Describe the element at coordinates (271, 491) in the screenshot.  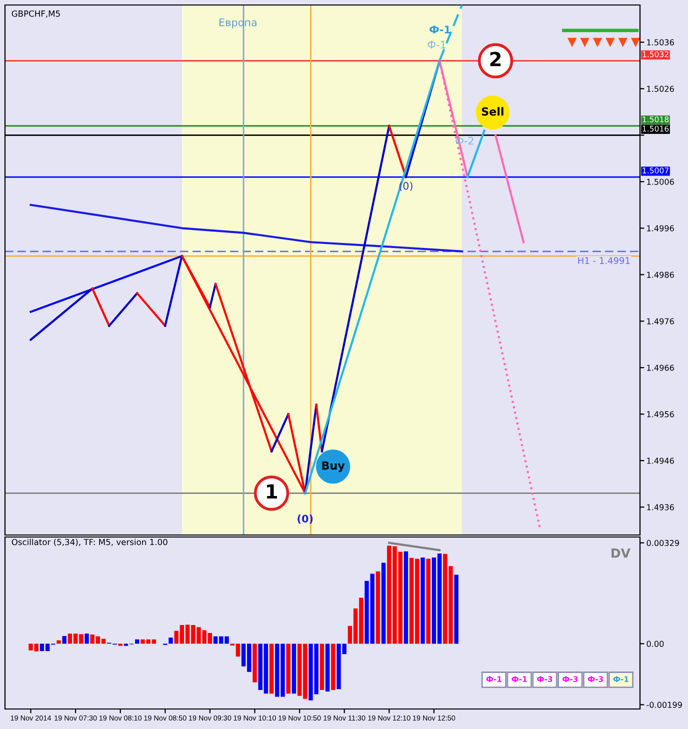
I see `annotation: 1` at that location.